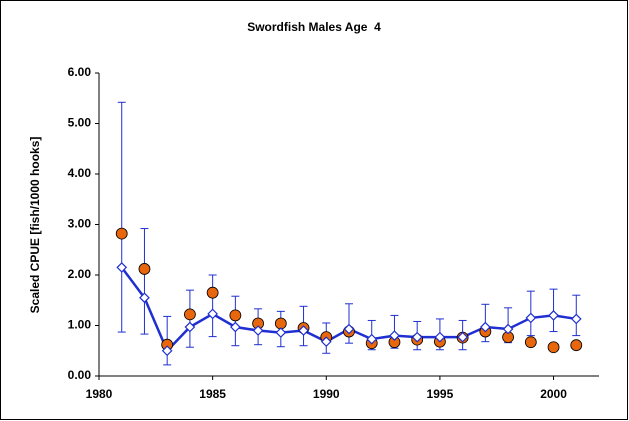 The width and height of the screenshot is (629, 421). What do you see at coordinates (440, 394) in the screenshot?
I see `x-tick-label: 1995` at bounding box center [440, 394].